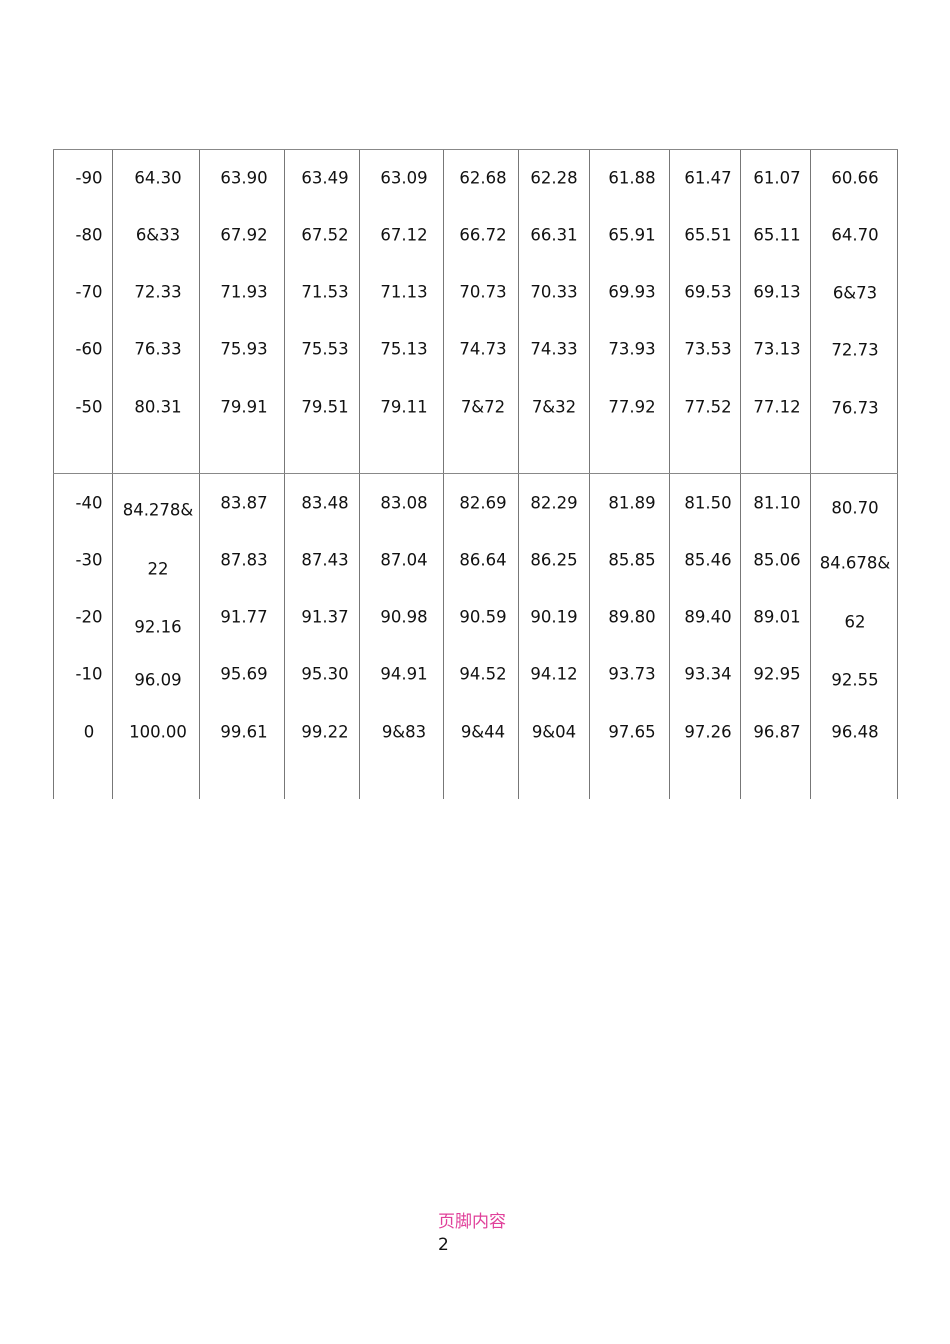 The image size is (950, 1344). What do you see at coordinates (708, 503) in the screenshot?
I see `table-cell: 81.50` at bounding box center [708, 503].